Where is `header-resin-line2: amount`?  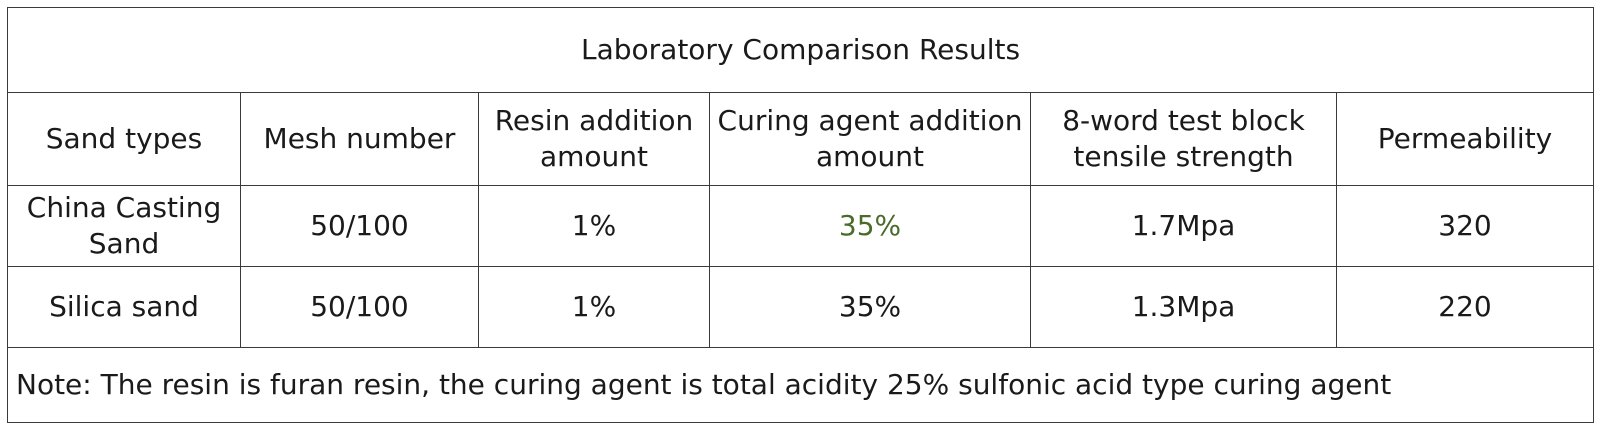 header-resin-line2: amount is located at coordinates (594, 156).